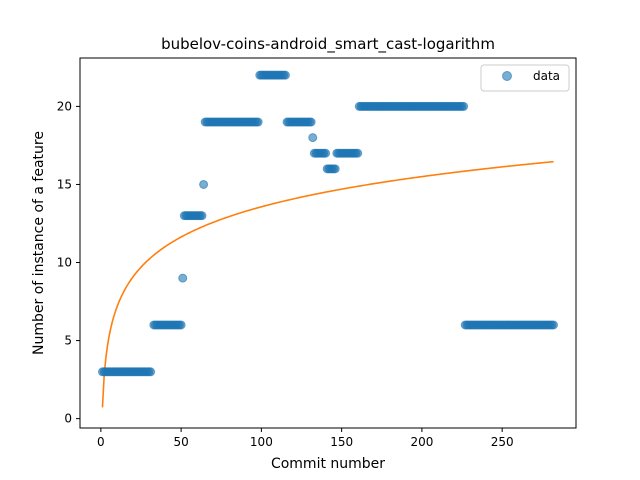  What do you see at coordinates (328, 464) in the screenshot?
I see `x-axis-label: Commit number` at bounding box center [328, 464].